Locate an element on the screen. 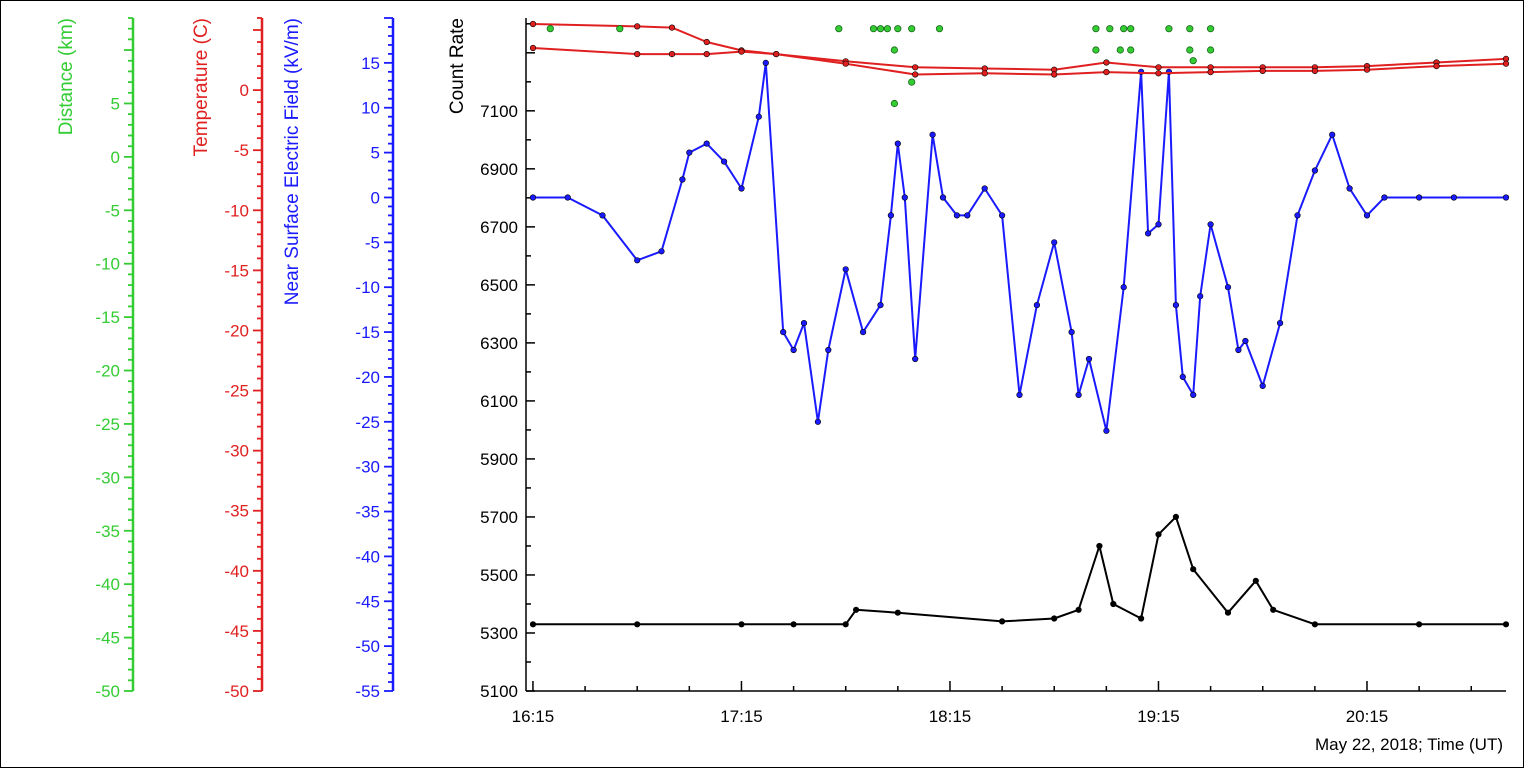 The width and height of the screenshot is (1524, 773). distance-tick-label: -15 is located at coordinates (107, 317).